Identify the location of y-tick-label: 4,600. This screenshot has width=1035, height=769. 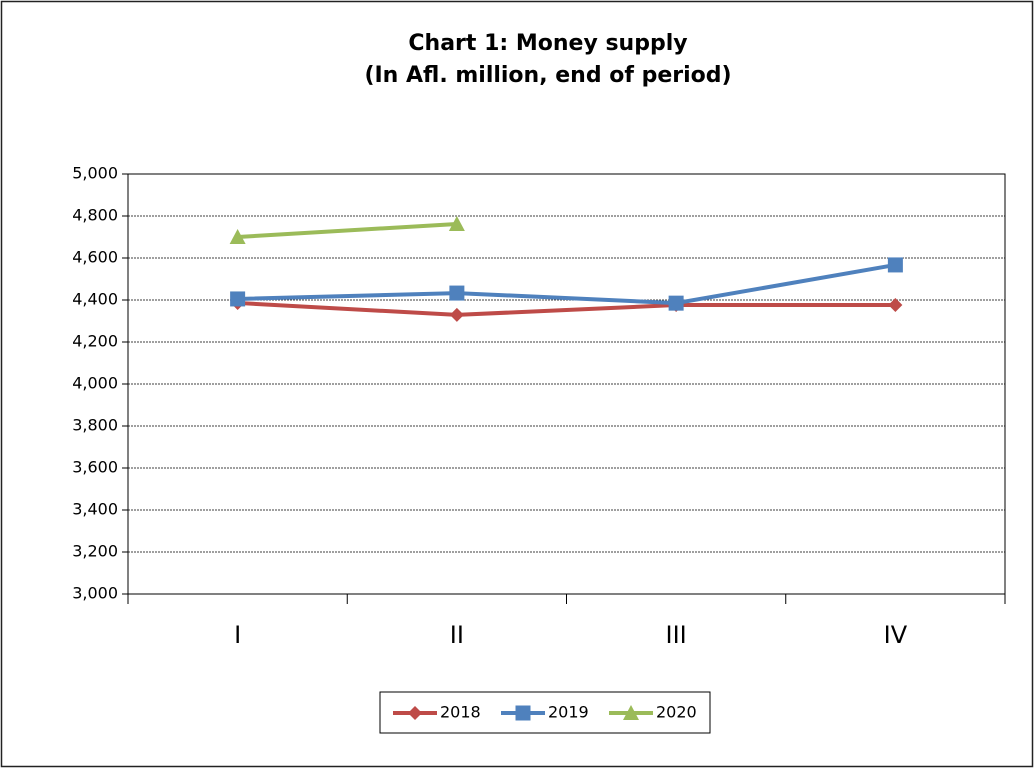
(95, 257).